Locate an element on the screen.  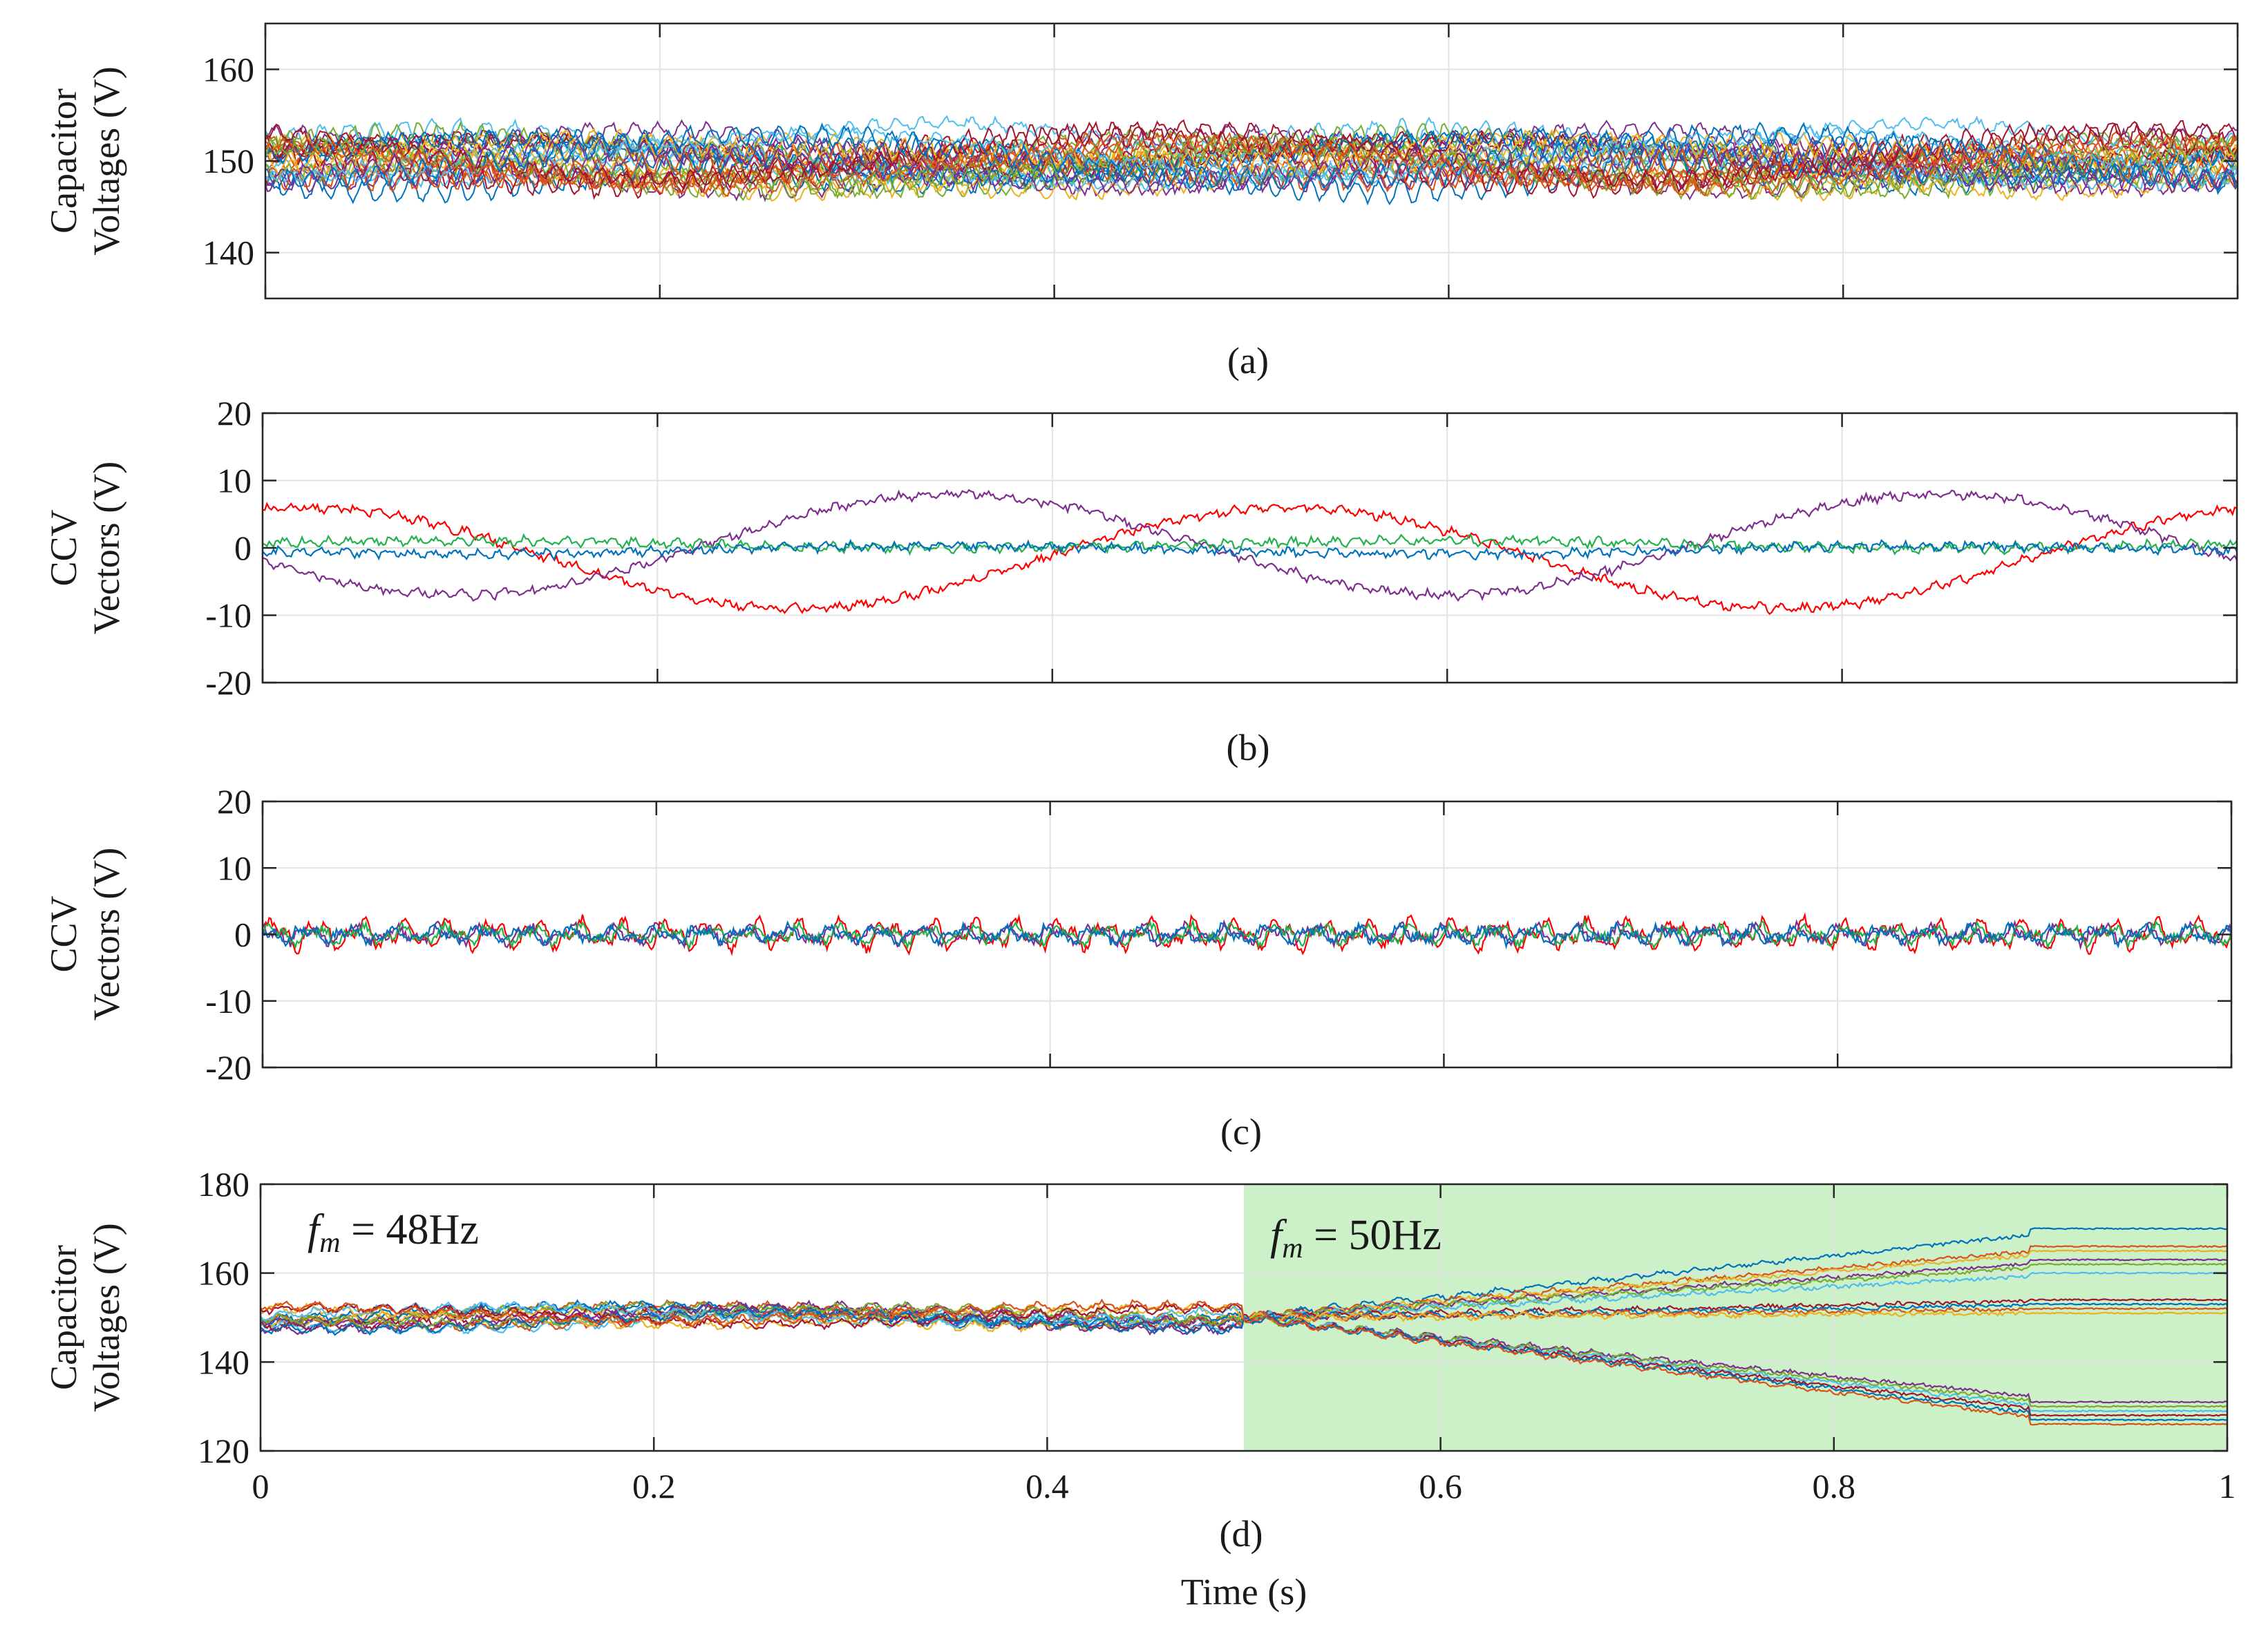
annotation-fm-48hz: fm = 48Hz is located at coordinates (393, 1233).